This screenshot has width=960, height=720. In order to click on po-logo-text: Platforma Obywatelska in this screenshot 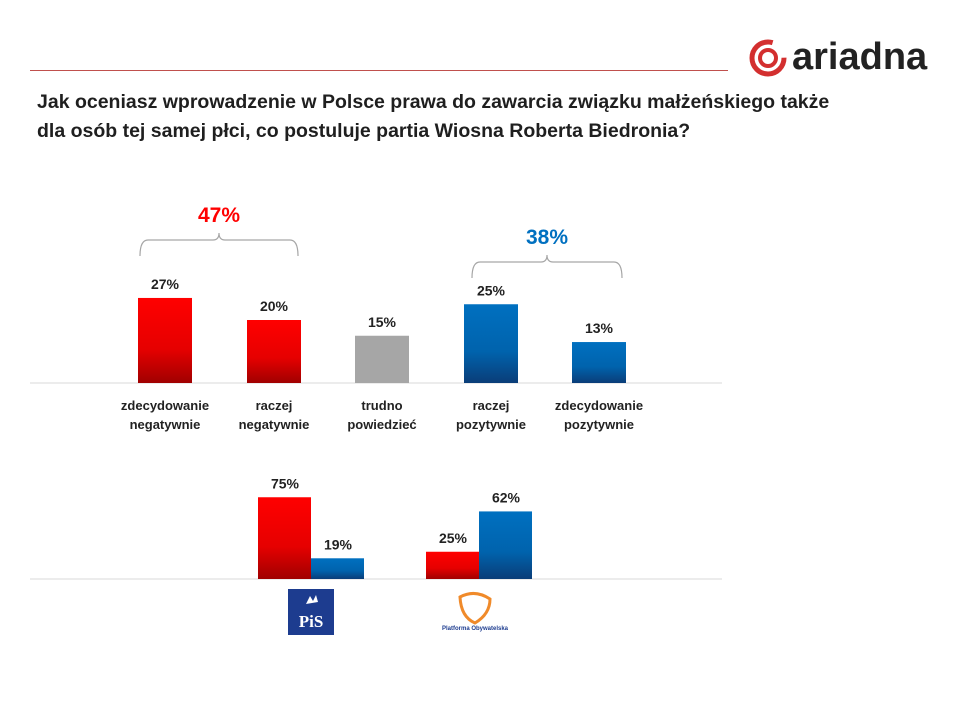, I will do `click(475, 629)`.